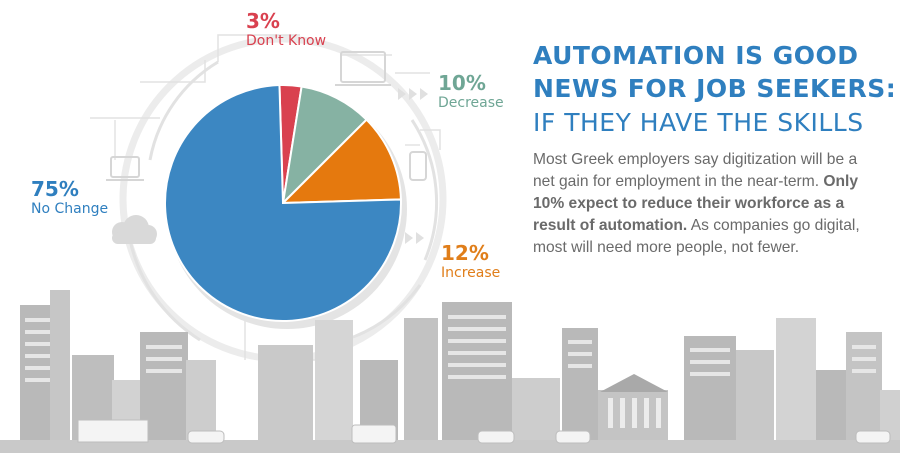 This screenshot has height=453, width=900. I want to click on pie-slice-no-change, so click(283, 203).